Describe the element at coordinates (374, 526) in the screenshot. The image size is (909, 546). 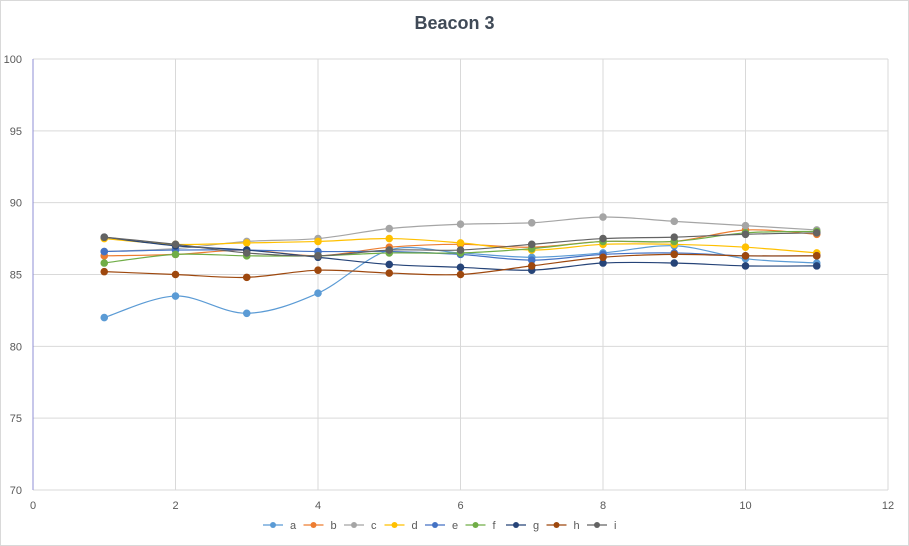
I see `legend-label-c: c` at that location.